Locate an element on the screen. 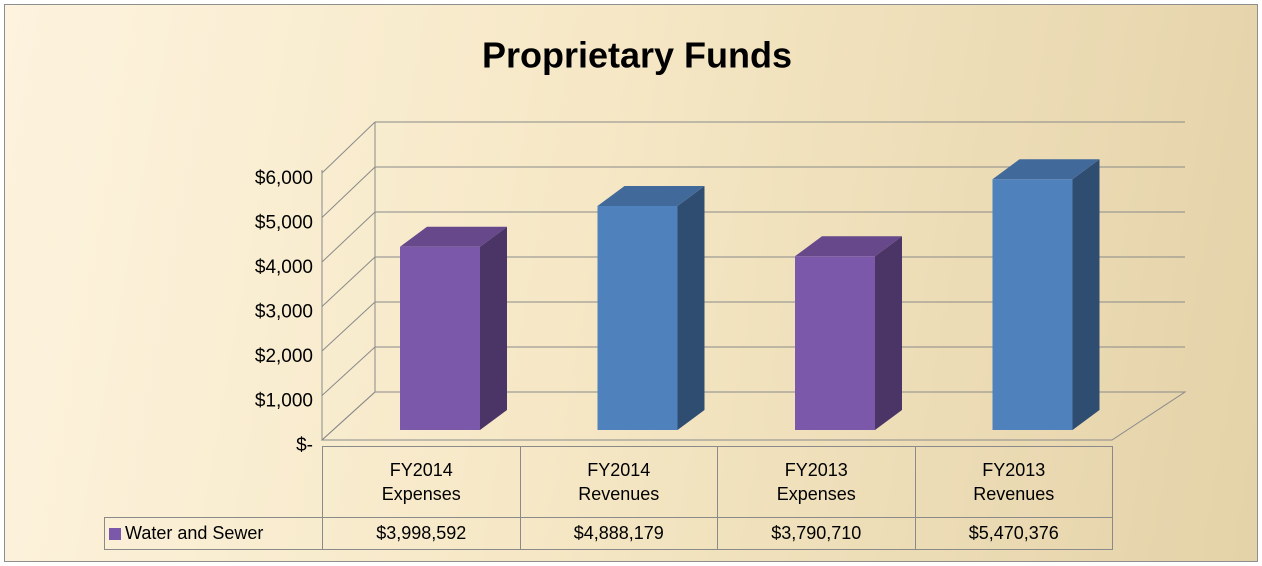  data-label: $4,888,179 is located at coordinates (618, 533).